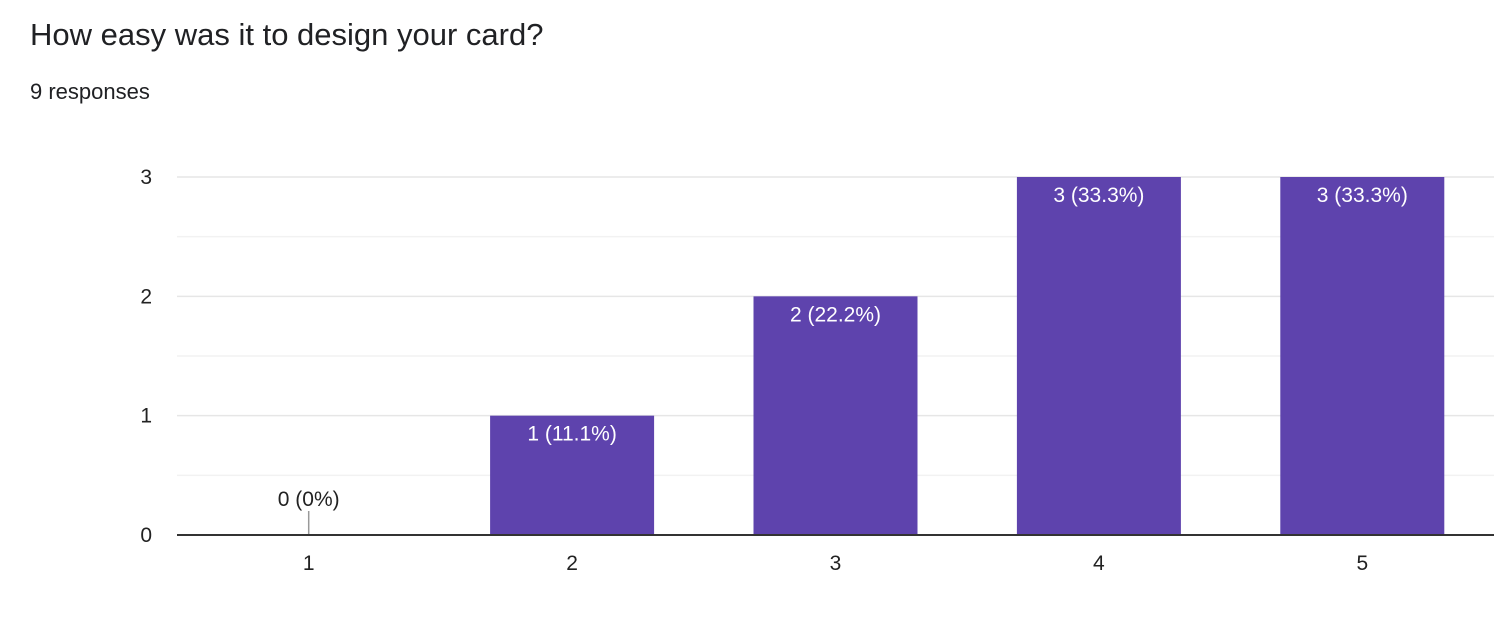 The image size is (1510, 626). I want to click on y-tick-label: 3, so click(146, 177).